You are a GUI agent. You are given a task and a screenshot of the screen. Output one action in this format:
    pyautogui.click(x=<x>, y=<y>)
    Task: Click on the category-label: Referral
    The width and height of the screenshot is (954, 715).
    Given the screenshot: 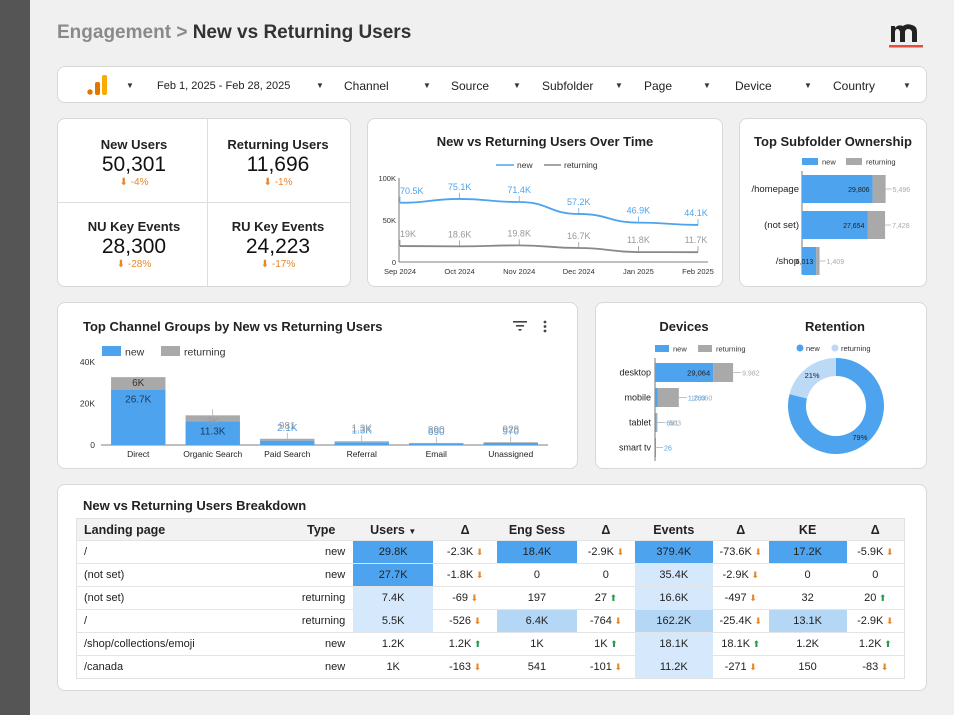 What is the action you would take?
    pyautogui.click(x=362, y=454)
    